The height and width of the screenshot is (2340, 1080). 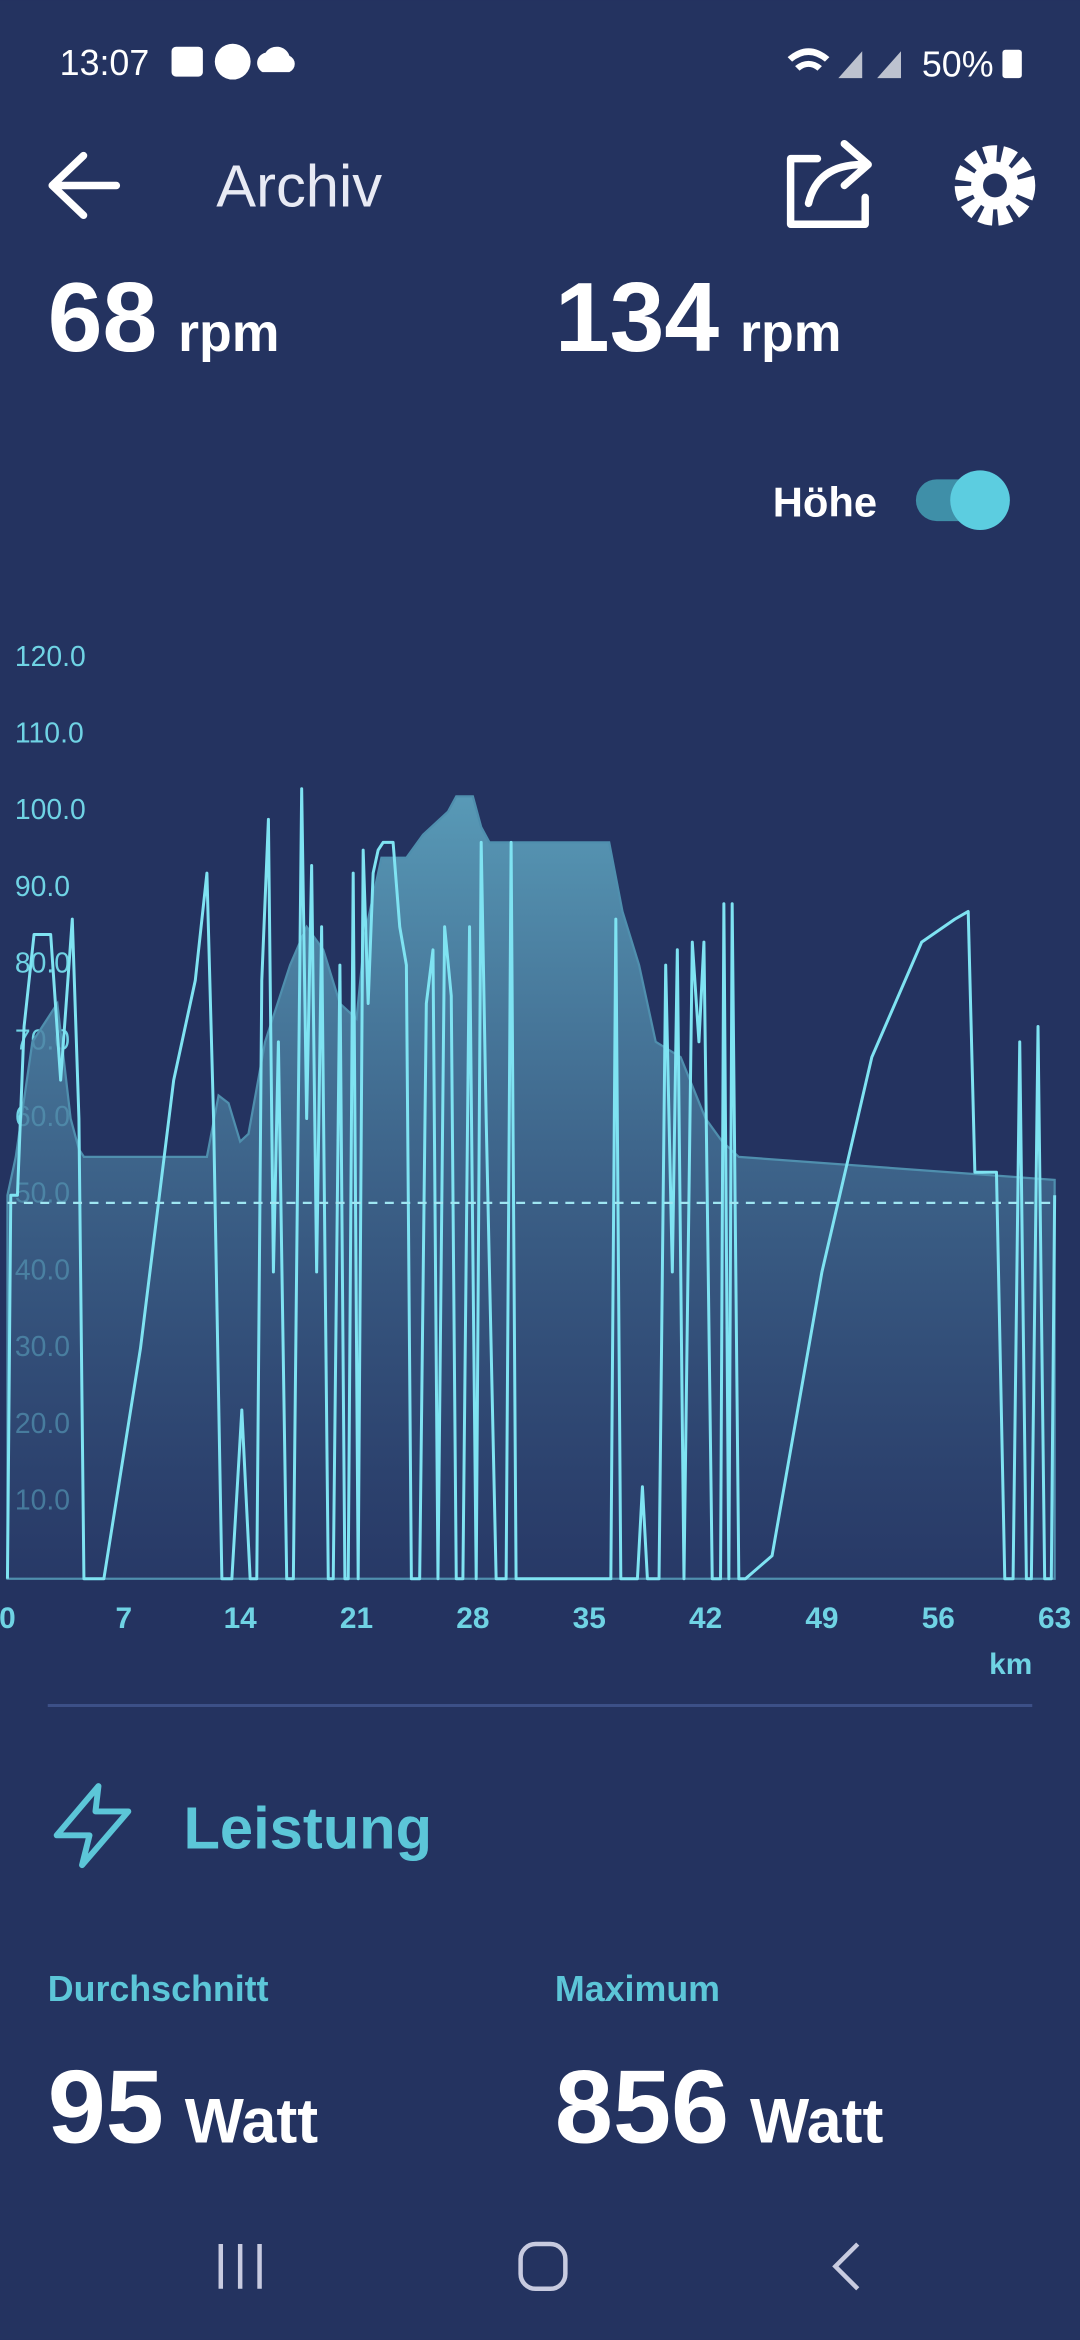 What do you see at coordinates (164, 317) in the screenshot?
I see `stat: 68 rpm` at bounding box center [164, 317].